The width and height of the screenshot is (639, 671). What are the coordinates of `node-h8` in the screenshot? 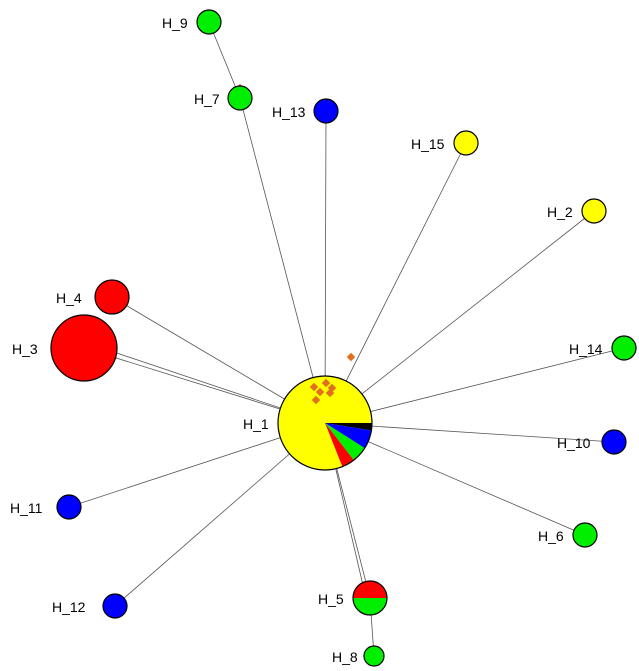 It's located at (374, 656).